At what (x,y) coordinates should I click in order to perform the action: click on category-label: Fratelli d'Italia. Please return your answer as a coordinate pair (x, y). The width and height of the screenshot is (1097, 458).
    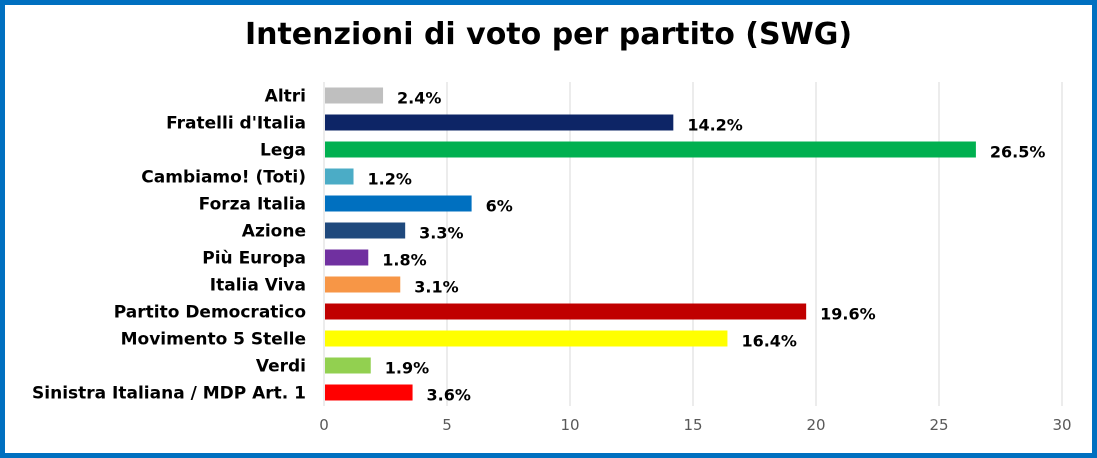
    Looking at the image, I should click on (236, 124).